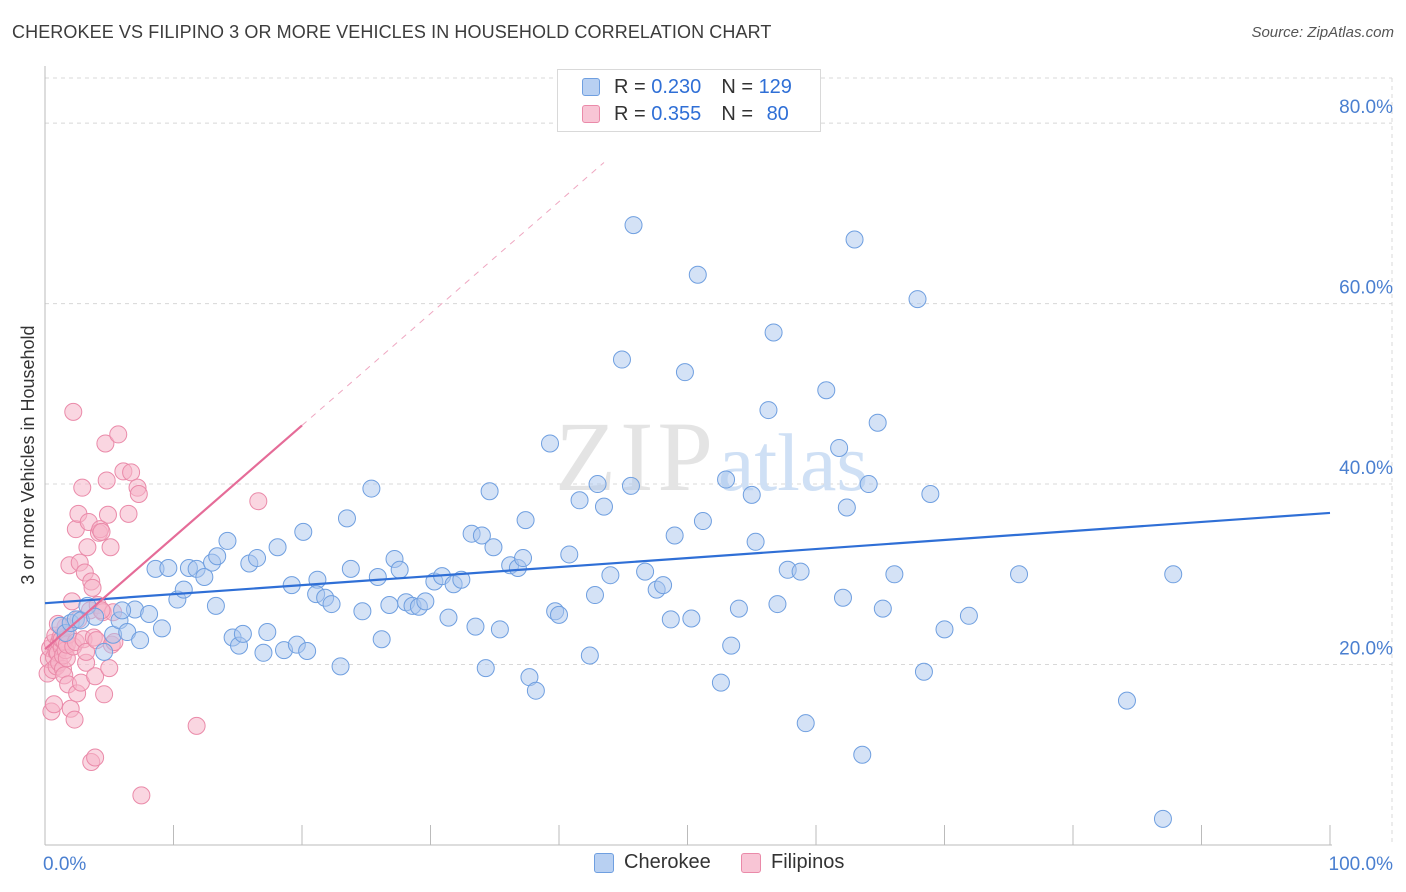 Image resolution: width=1406 pixels, height=892 pixels. Describe the element at coordinates (676, 113) in the screenshot. I see `legend-r-value: 0.355` at that location.